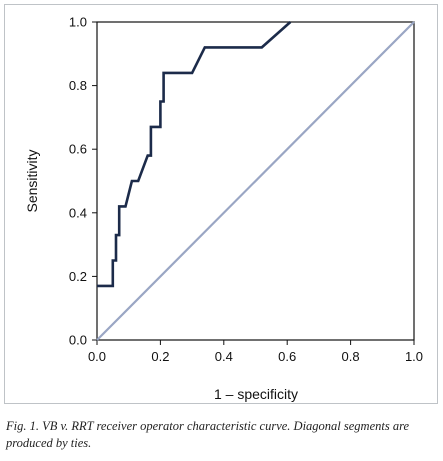 This screenshot has height=461, width=443. Describe the element at coordinates (32, 180) in the screenshot. I see `y-axis-title: Sensitivity` at that location.